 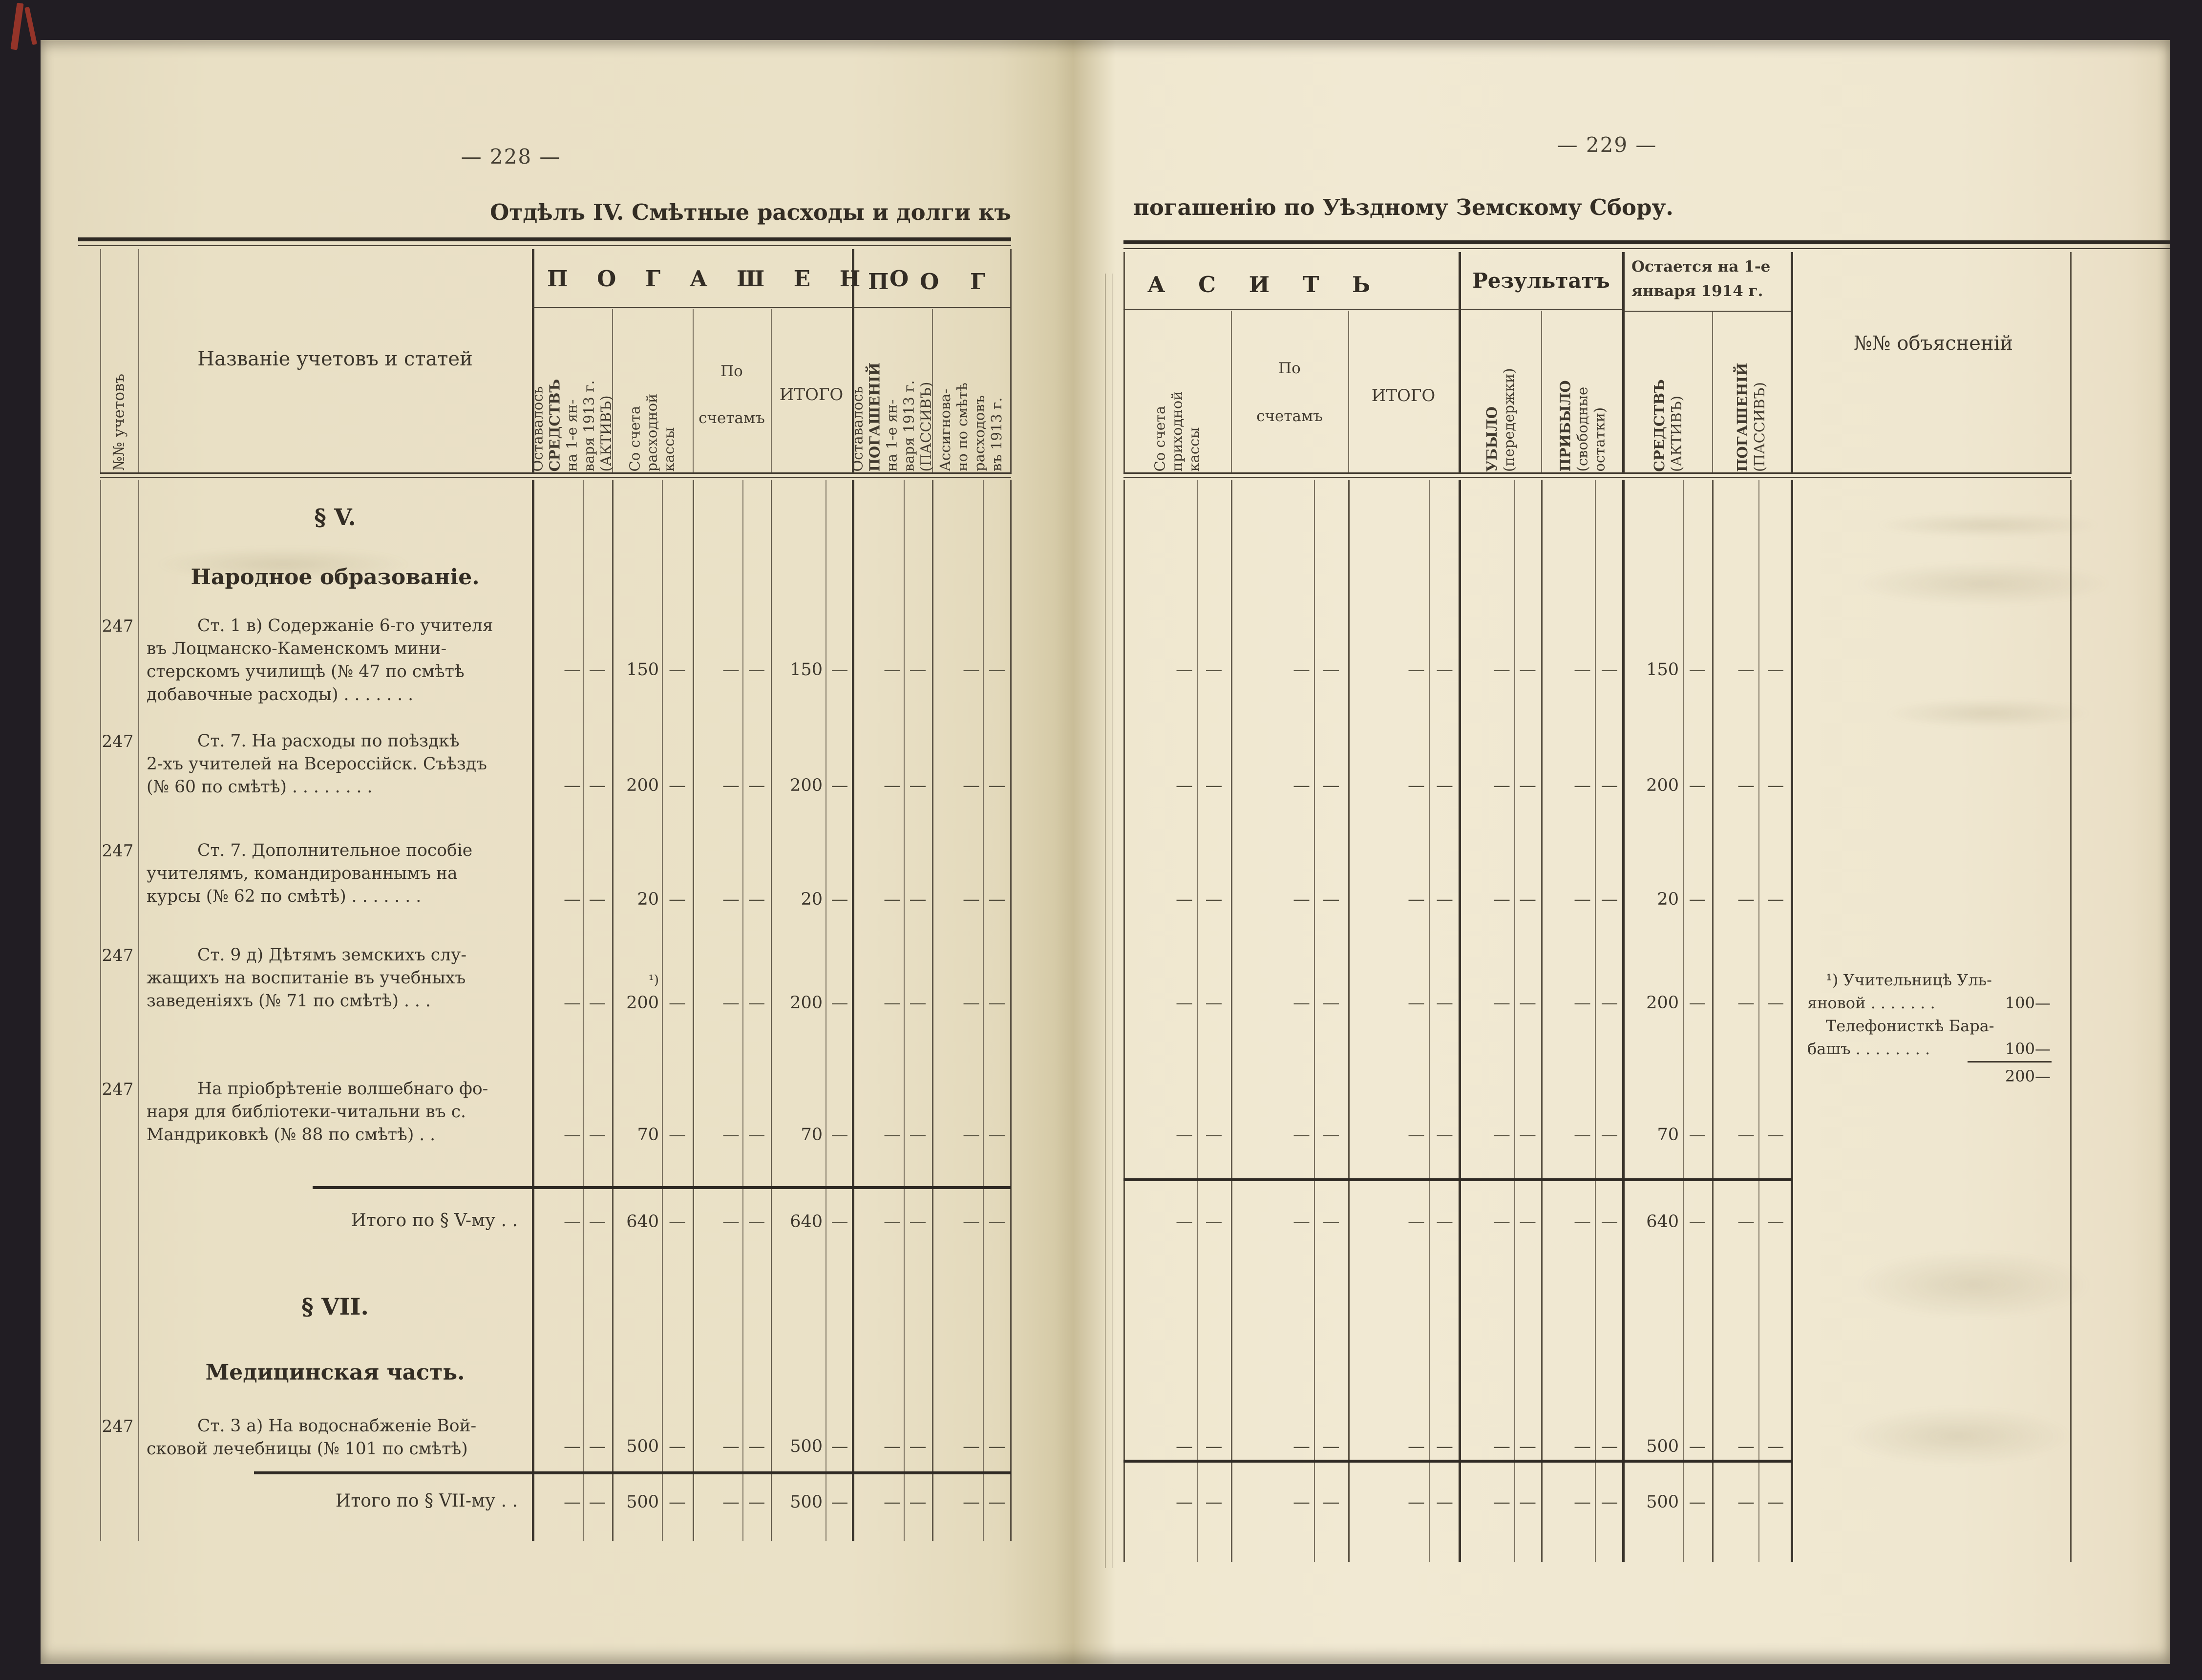 I want to click on column-header-po-schetam-r2: счетамъ, so click(x=1289, y=416).